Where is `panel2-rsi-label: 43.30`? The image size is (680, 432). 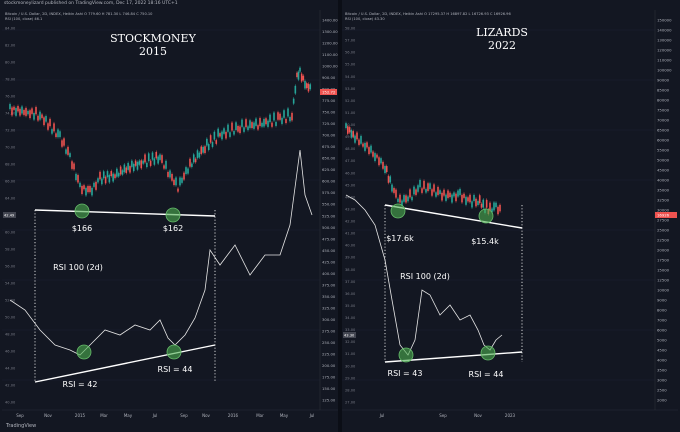
panel2-rsi-label: 43.30 is located at coordinates (349, 336).